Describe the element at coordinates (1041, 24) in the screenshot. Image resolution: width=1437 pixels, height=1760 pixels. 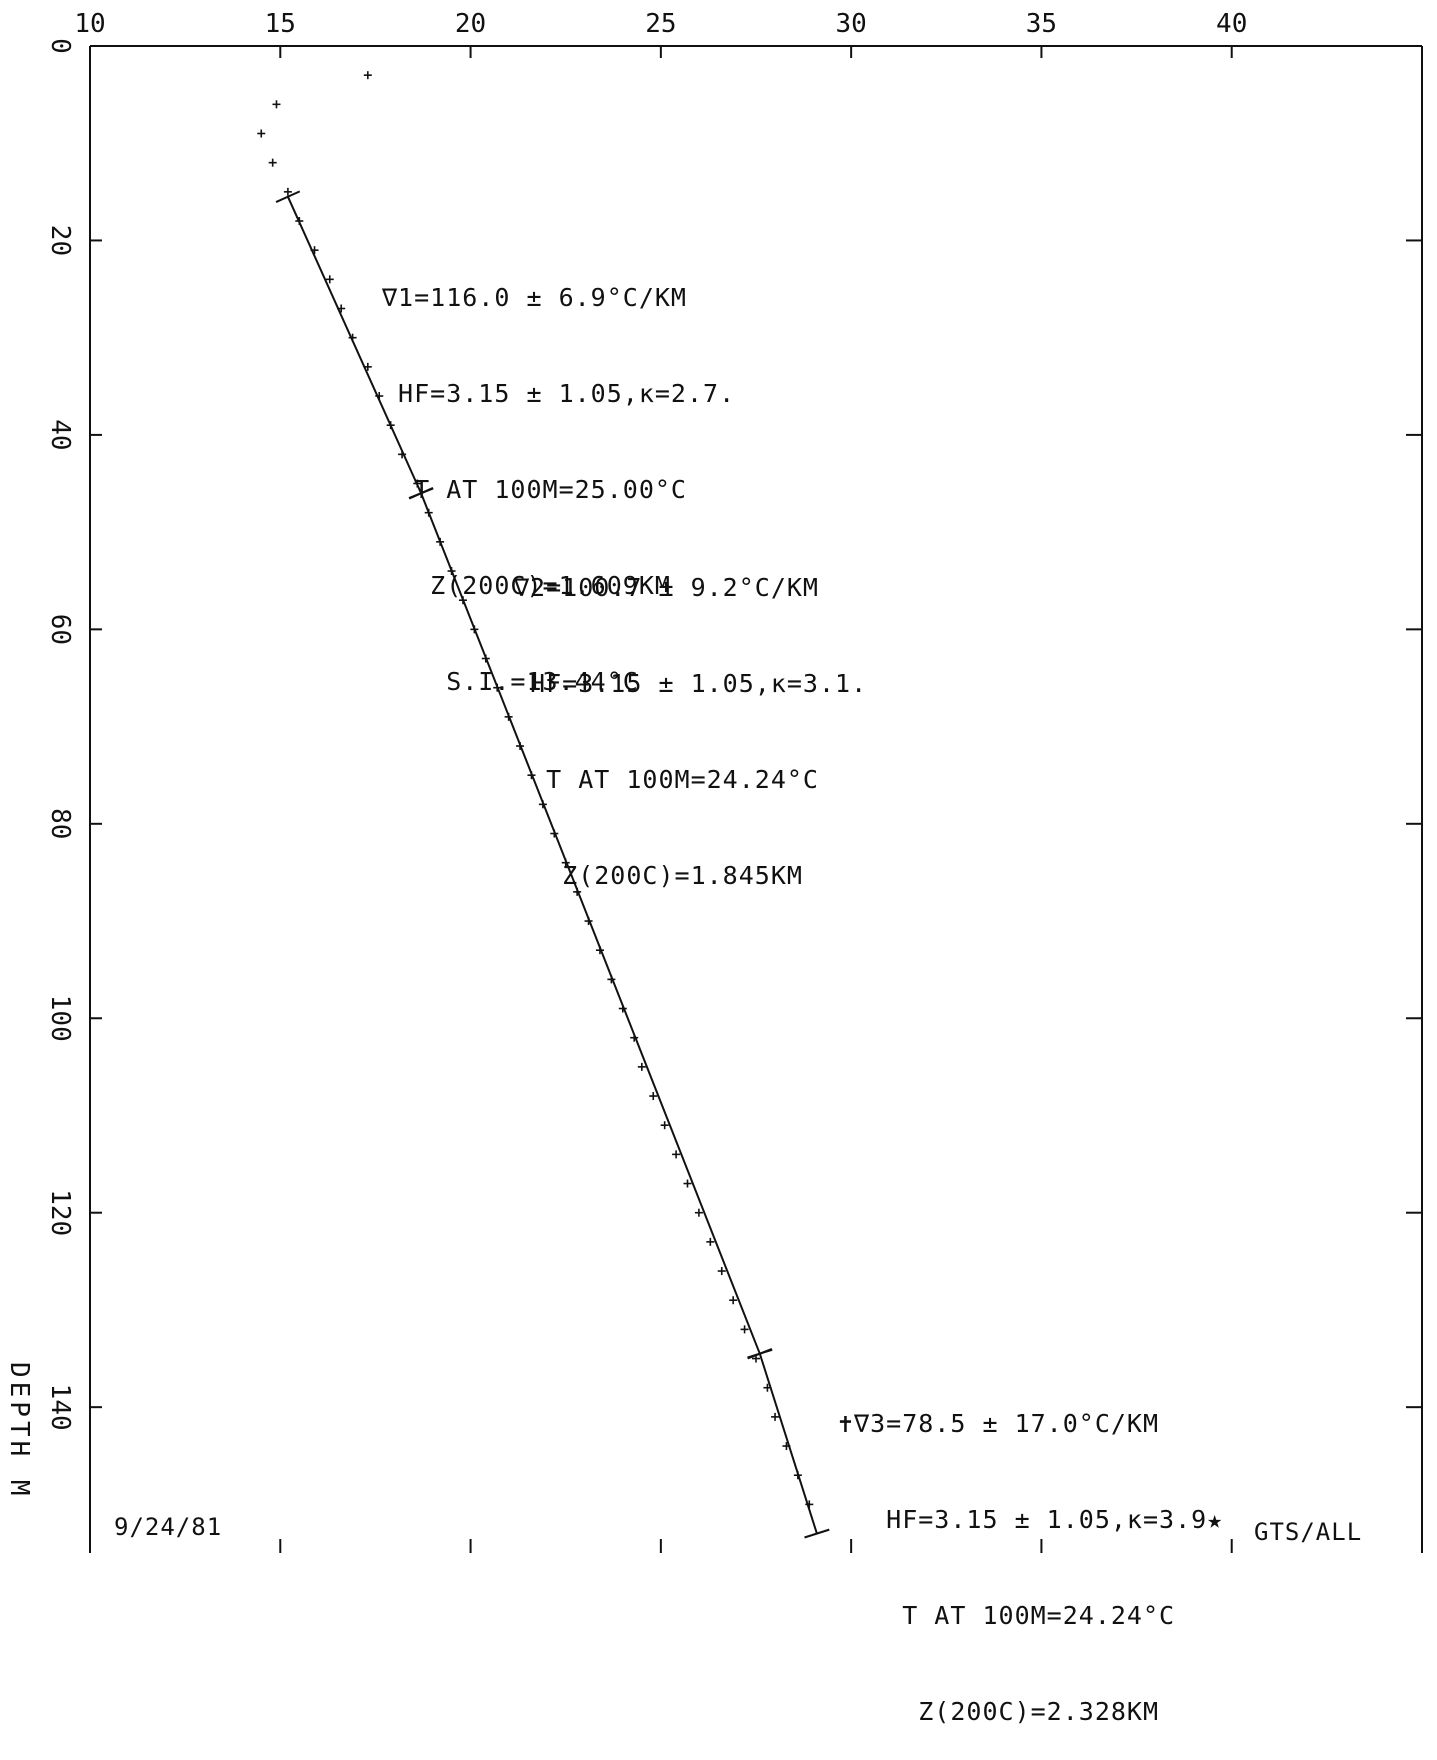
I see `x-tick-label-35: 35` at that location.